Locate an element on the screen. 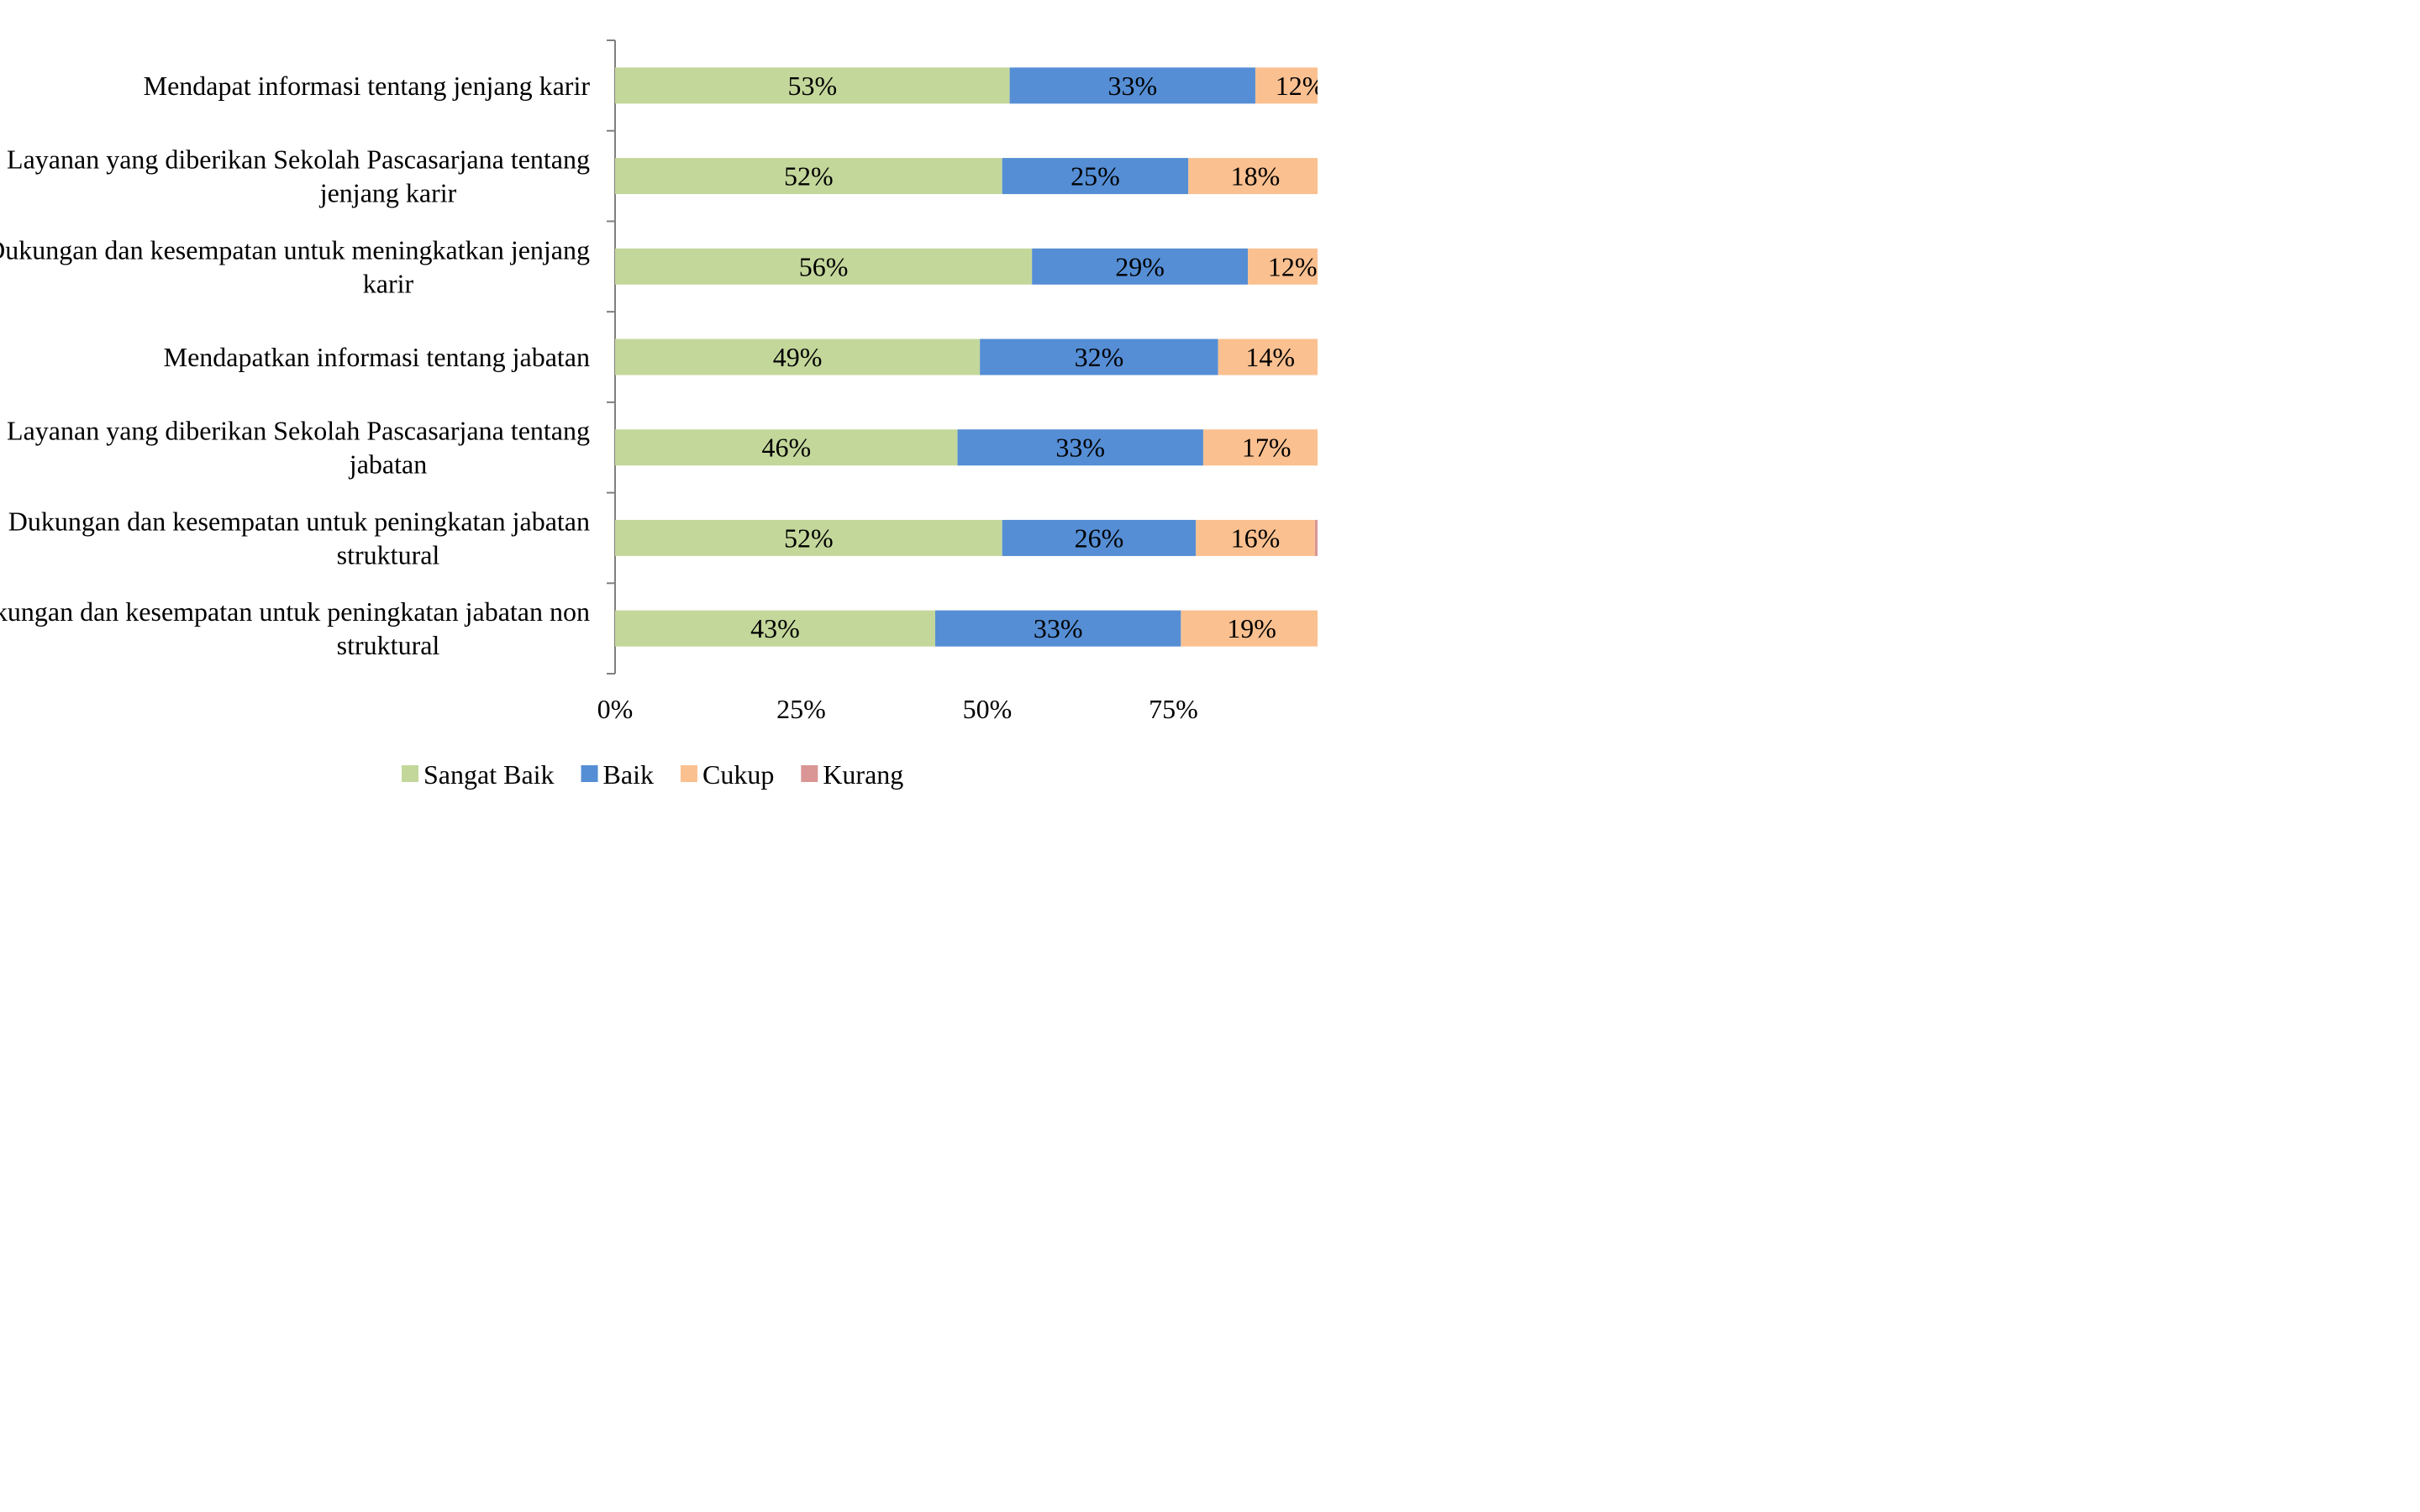 This screenshot has height=1512, width=2420. data-label: 53% is located at coordinates (812, 86).